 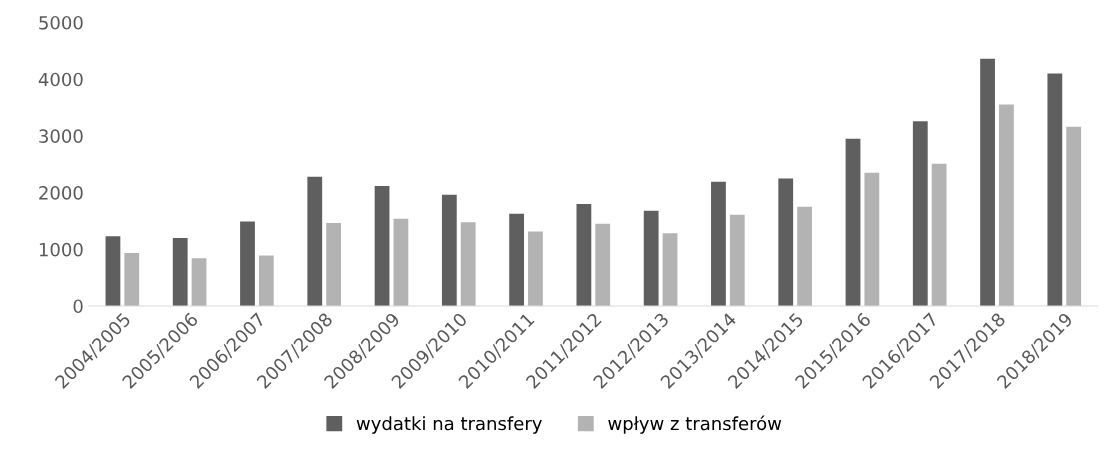 I want to click on y-tick-label: 2000, so click(x=61, y=193).